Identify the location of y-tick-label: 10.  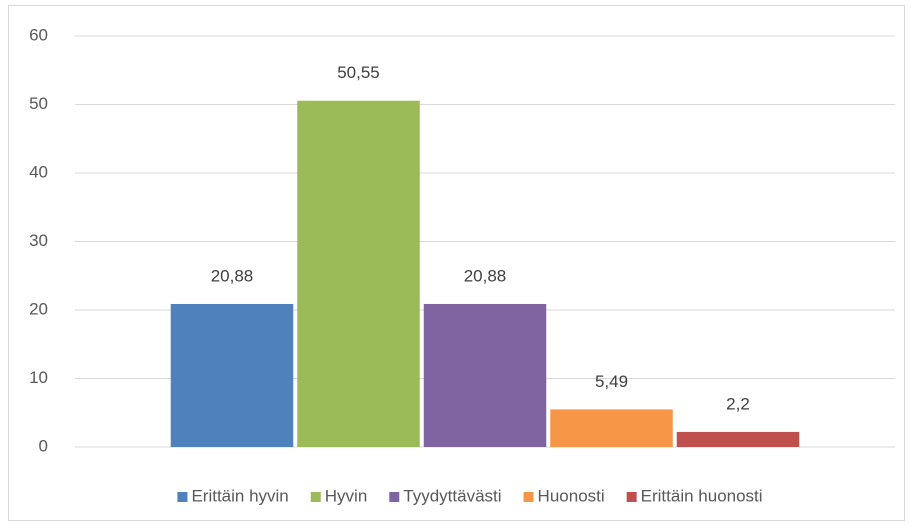
(38, 377).